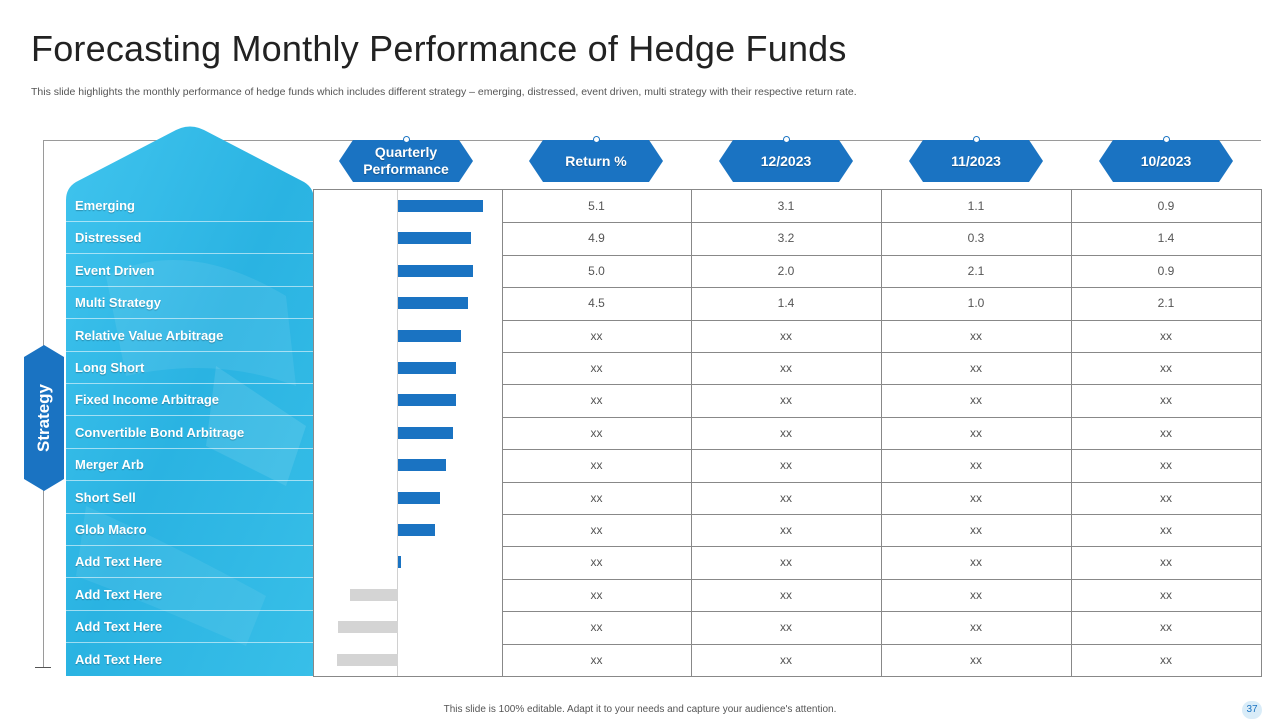 This screenshot has width=1280, height=720. I want to click on table-cell: 2.0, so click(786, 271).